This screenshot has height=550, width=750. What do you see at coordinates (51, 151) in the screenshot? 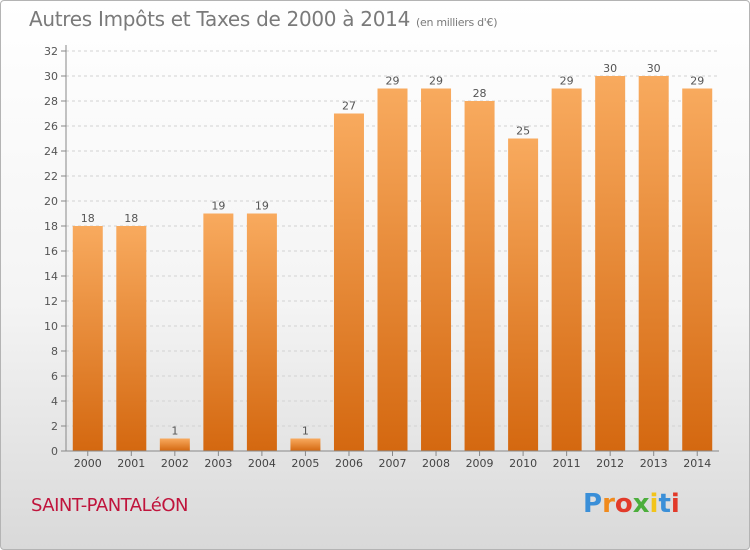
I see `y-tick-label: 24` at bounding box center [51, 151].